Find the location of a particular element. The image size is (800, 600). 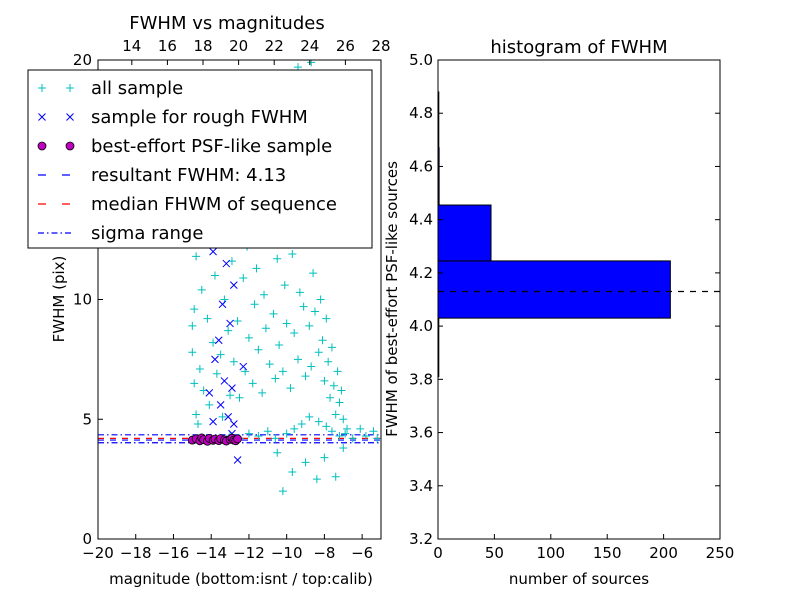

legend-entry: median FHWM of sequence is located at coordinates (187, 204).